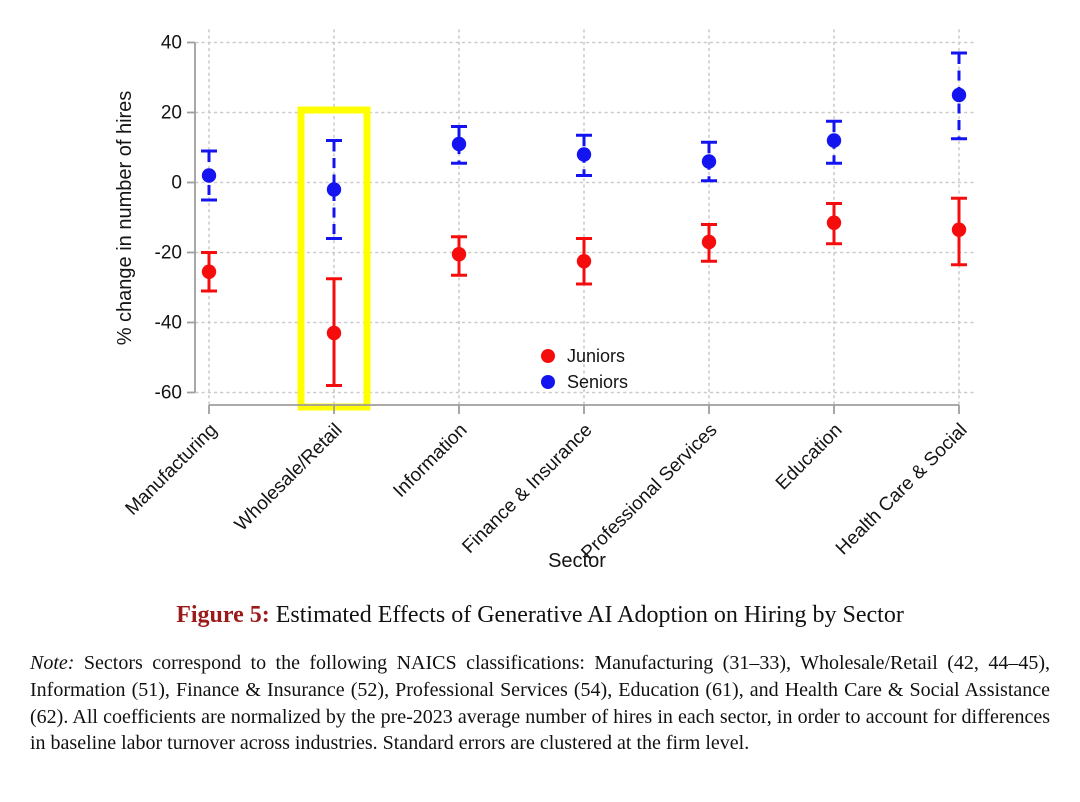 Image resolution: width=1080 pixels, height=802 pixels. I want to click on x-tick-label: Wholesale/Retail, so click(289, 478).